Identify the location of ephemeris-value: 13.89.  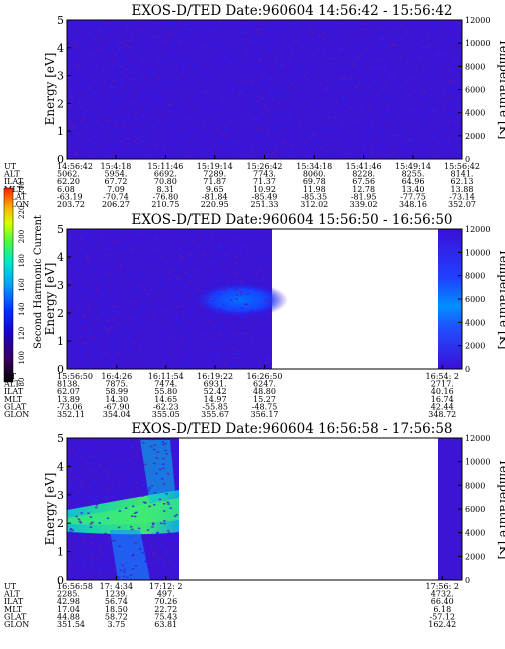
(68, 399).